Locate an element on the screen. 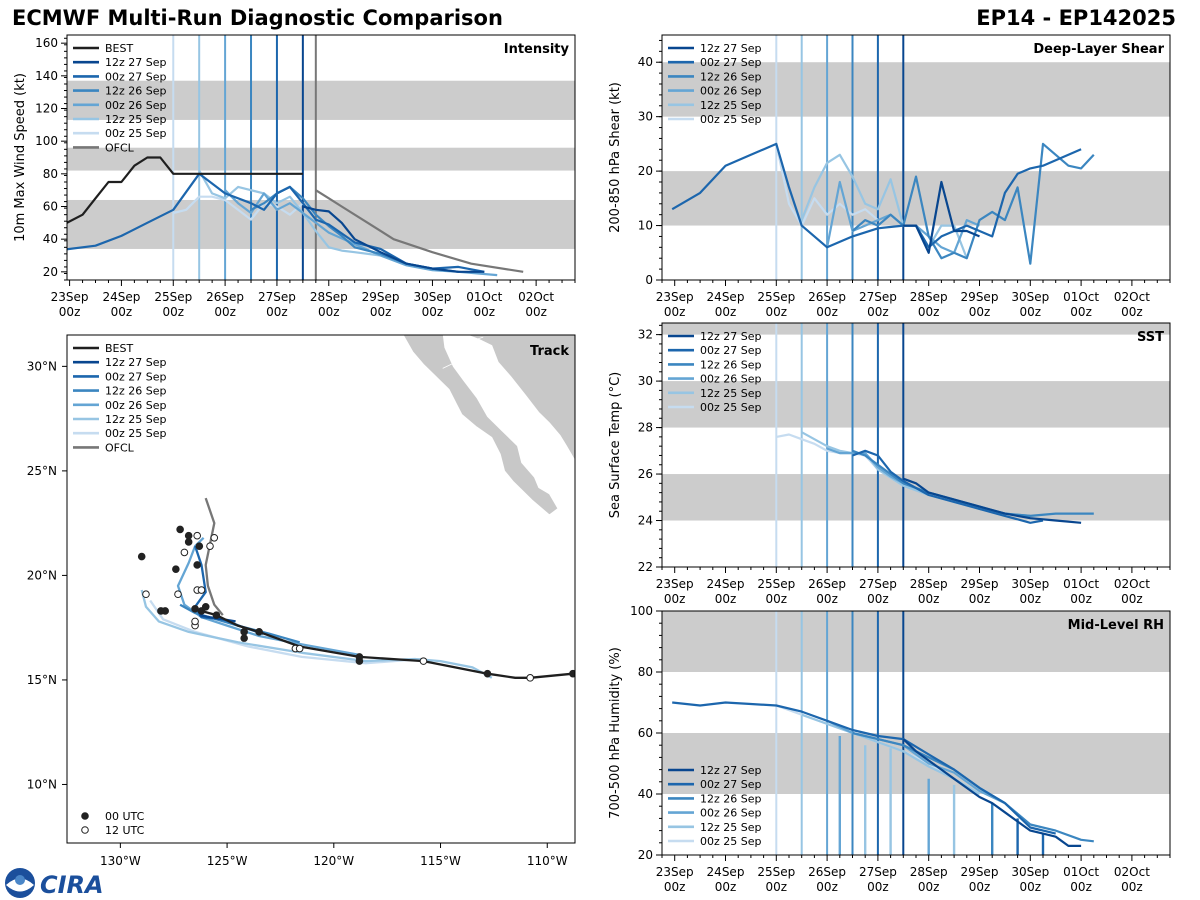  x-tick-label: 110°W is located at coordinates (547, 861).